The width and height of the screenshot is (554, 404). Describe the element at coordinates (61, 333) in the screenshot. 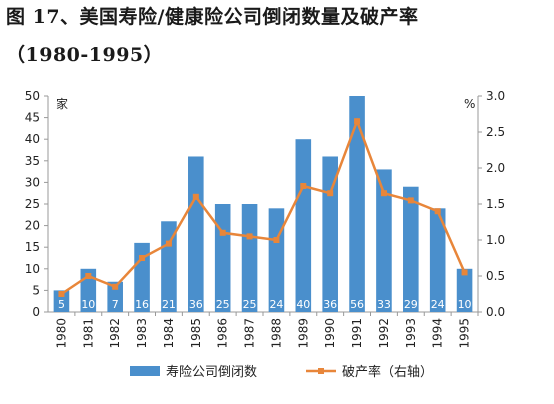

I see `x-tick-label: 1980` at that location.